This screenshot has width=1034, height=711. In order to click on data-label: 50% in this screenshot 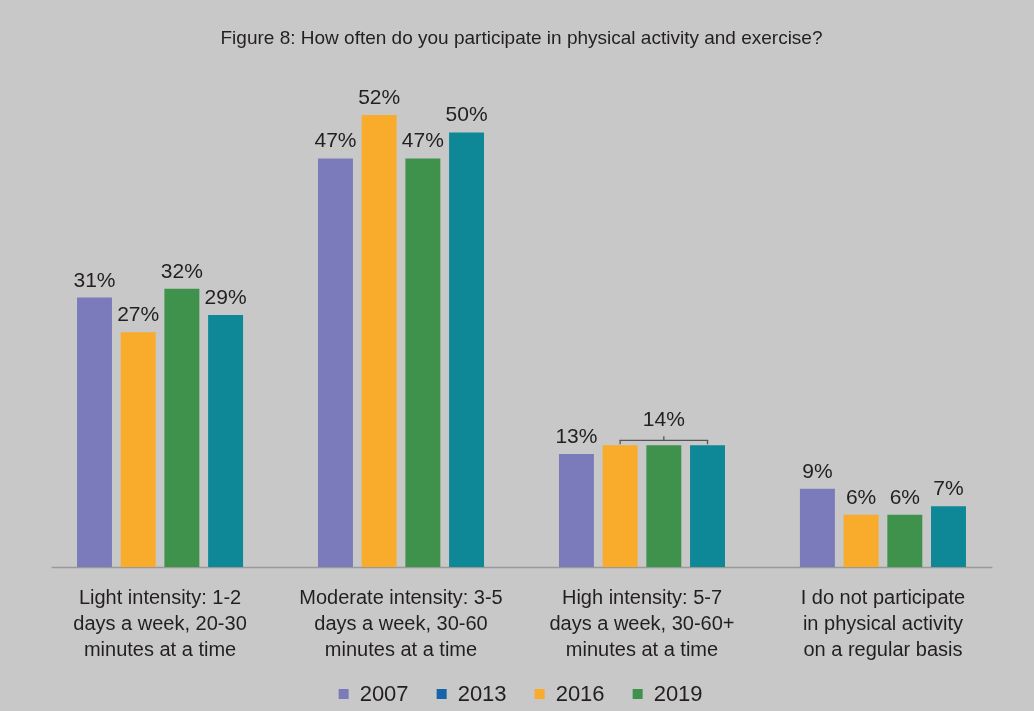, I will do `click(466, 114)`.